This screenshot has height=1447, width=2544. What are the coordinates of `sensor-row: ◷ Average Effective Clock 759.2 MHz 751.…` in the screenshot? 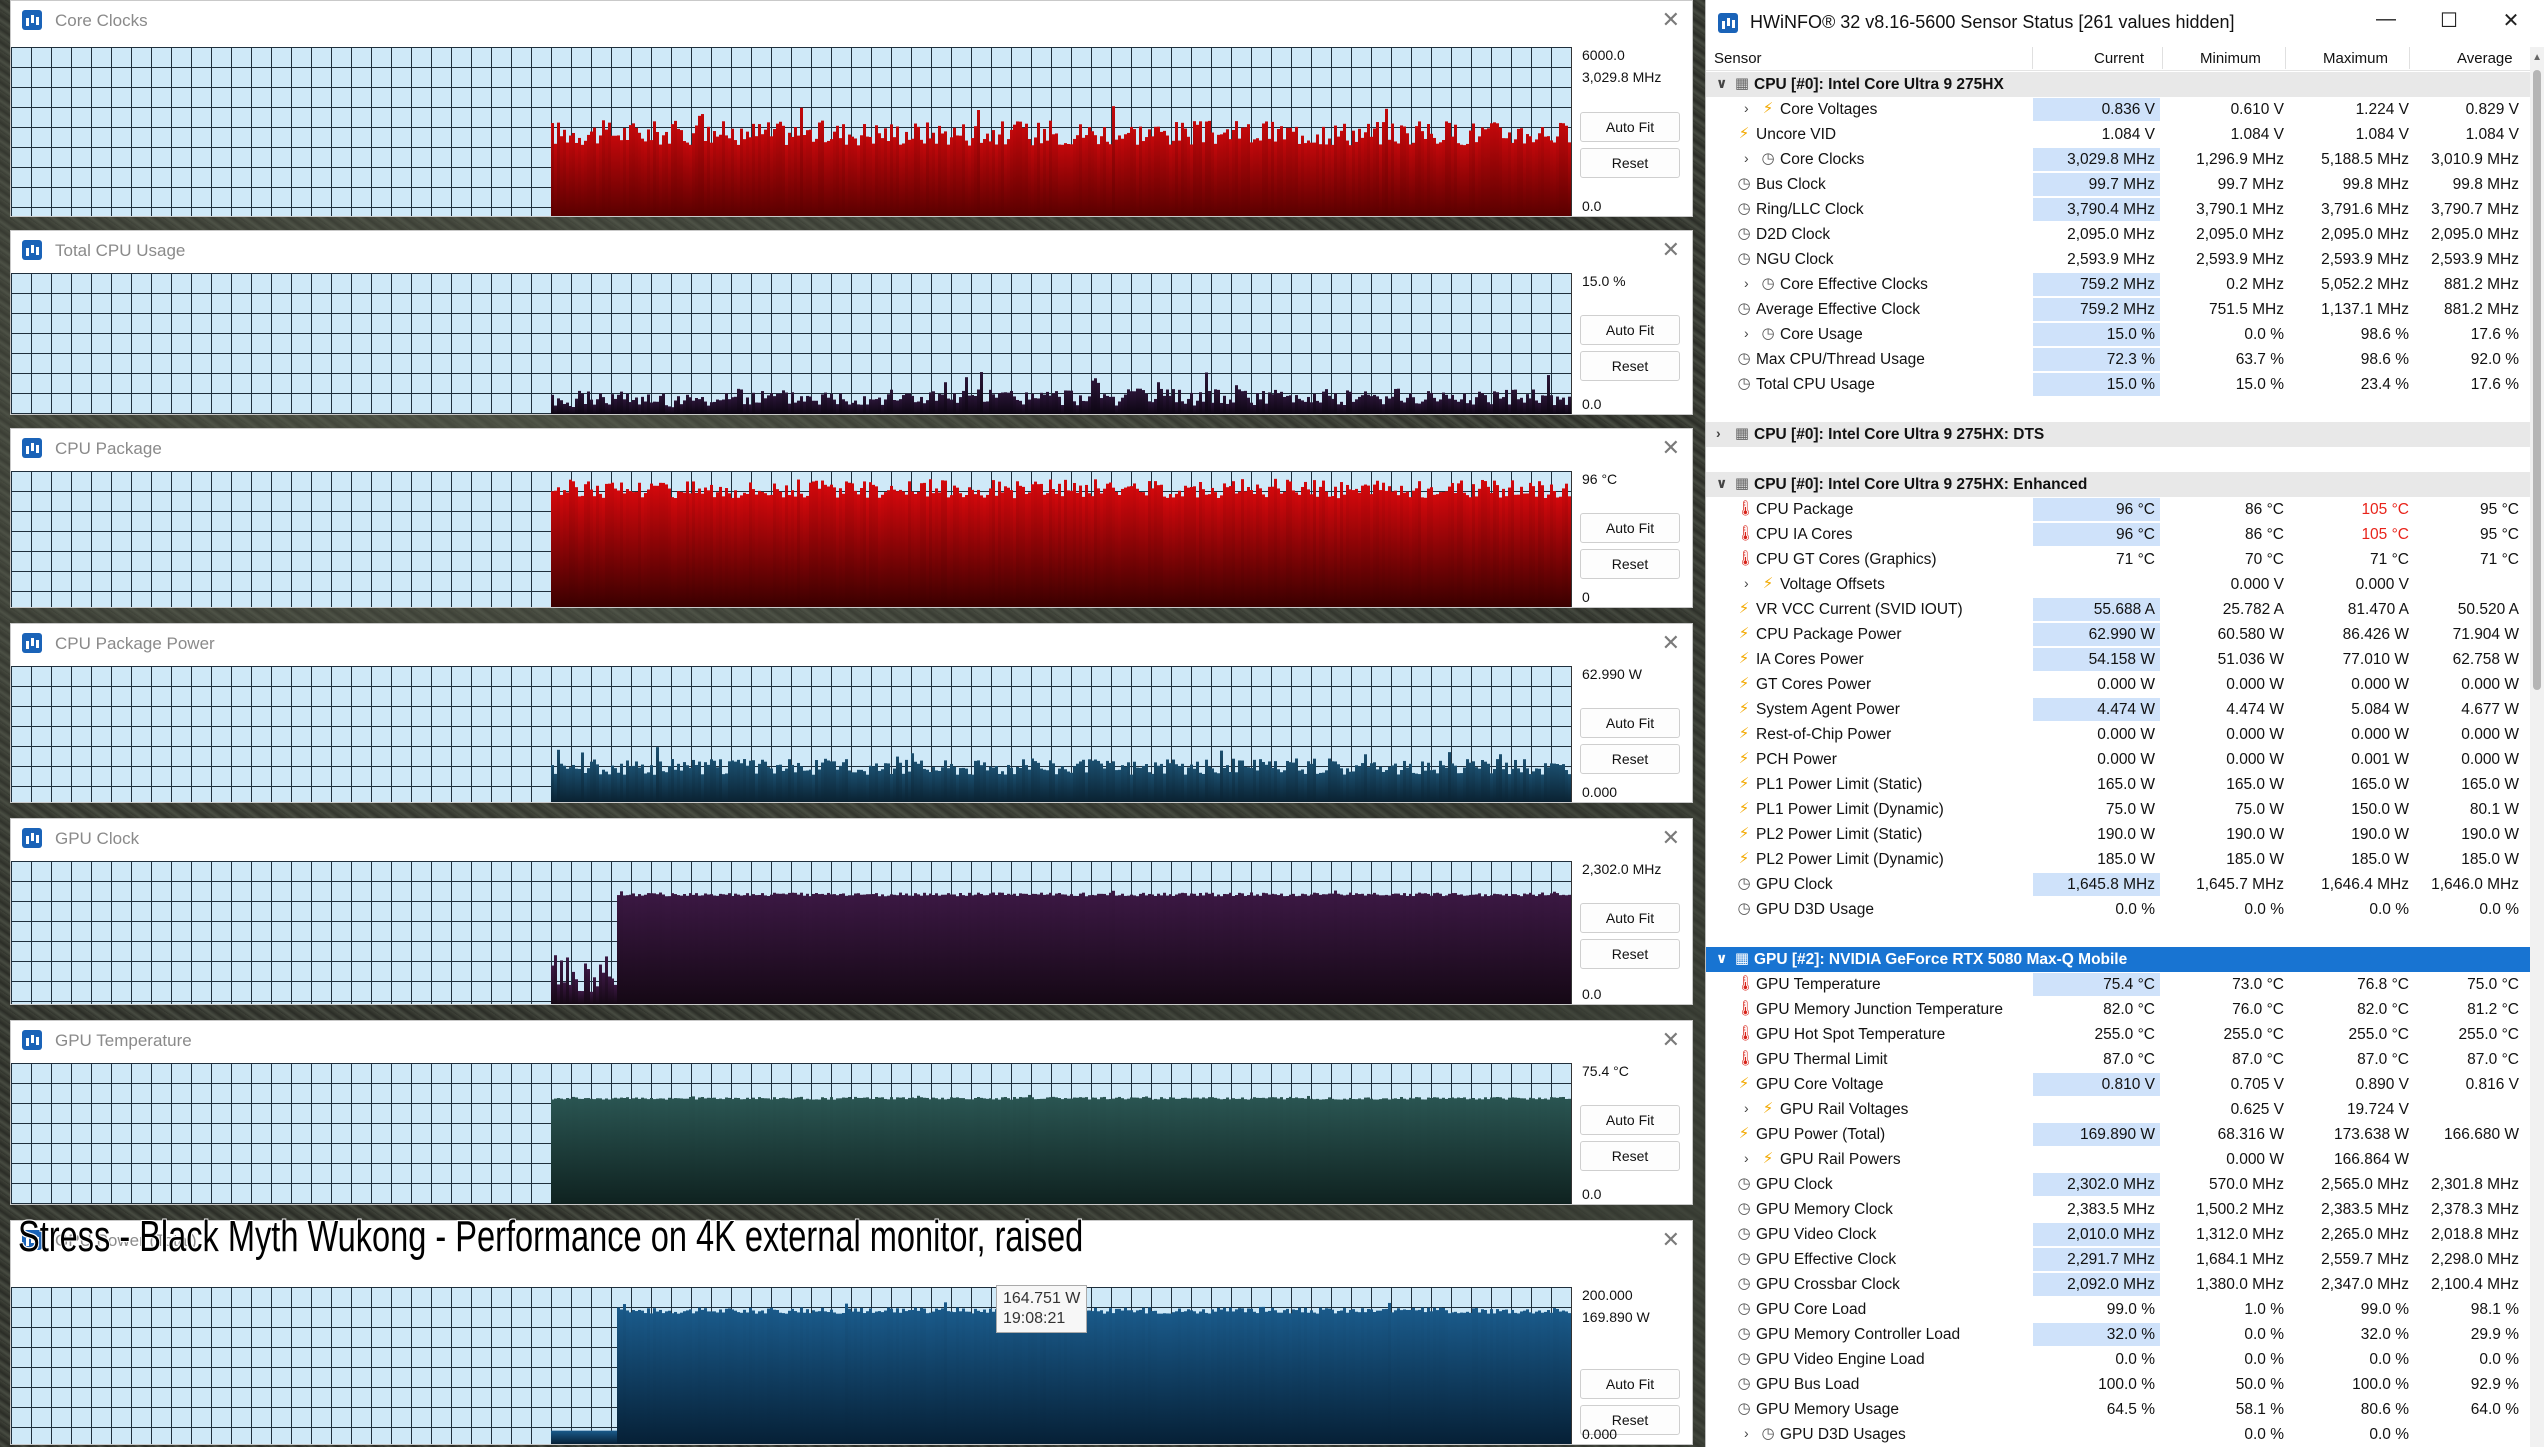 It's located at (2125, 309).